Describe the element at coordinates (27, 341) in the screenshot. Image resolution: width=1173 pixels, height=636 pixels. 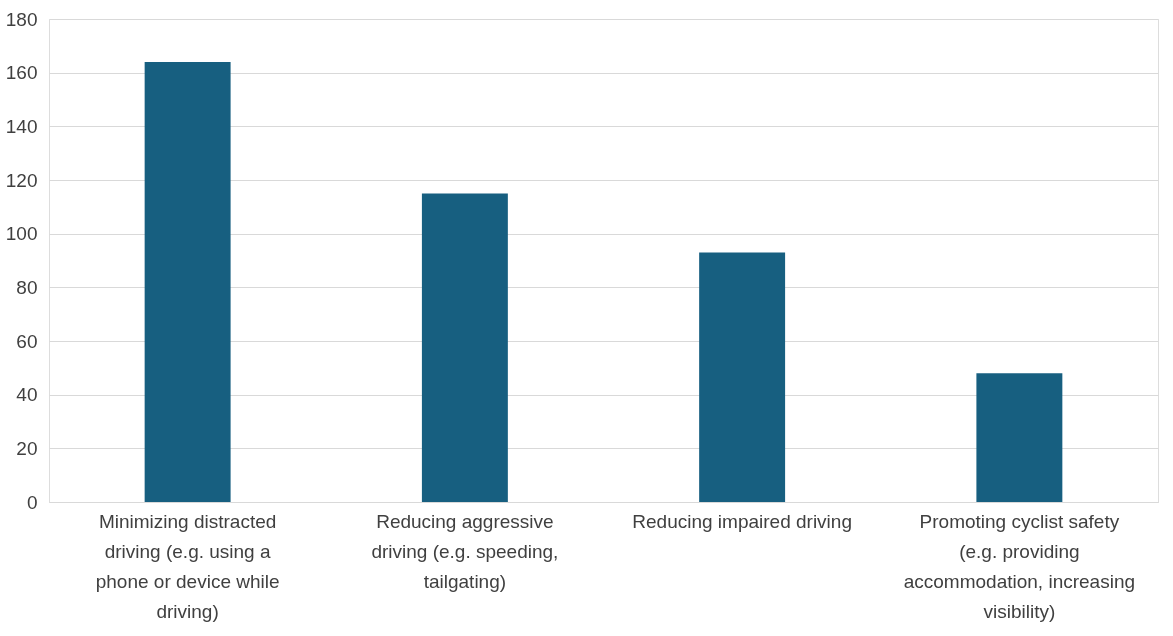
I see `y-tick-label: 60` at that location.